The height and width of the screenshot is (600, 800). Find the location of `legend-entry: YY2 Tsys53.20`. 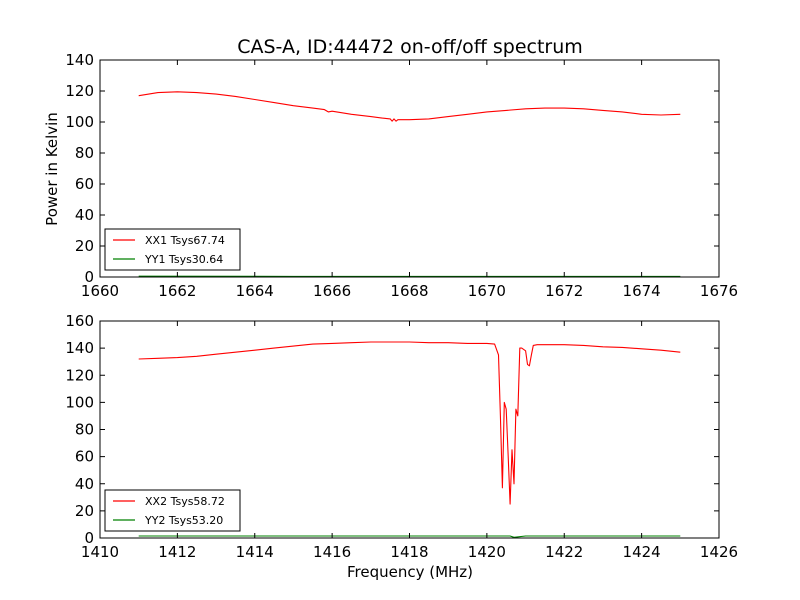

legend-entry: YY2 Tsys53.20 is located at coordinates (183, 520).